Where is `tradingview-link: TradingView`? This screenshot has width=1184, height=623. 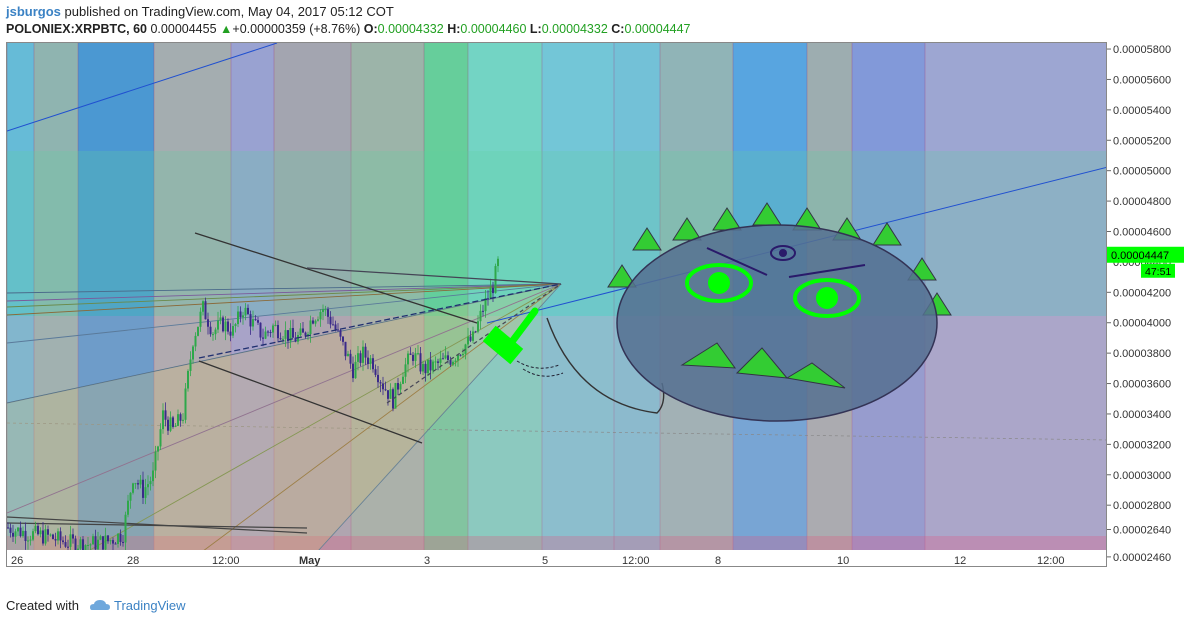 tradingview-link: TradingView is located at coordinates (150, 605).